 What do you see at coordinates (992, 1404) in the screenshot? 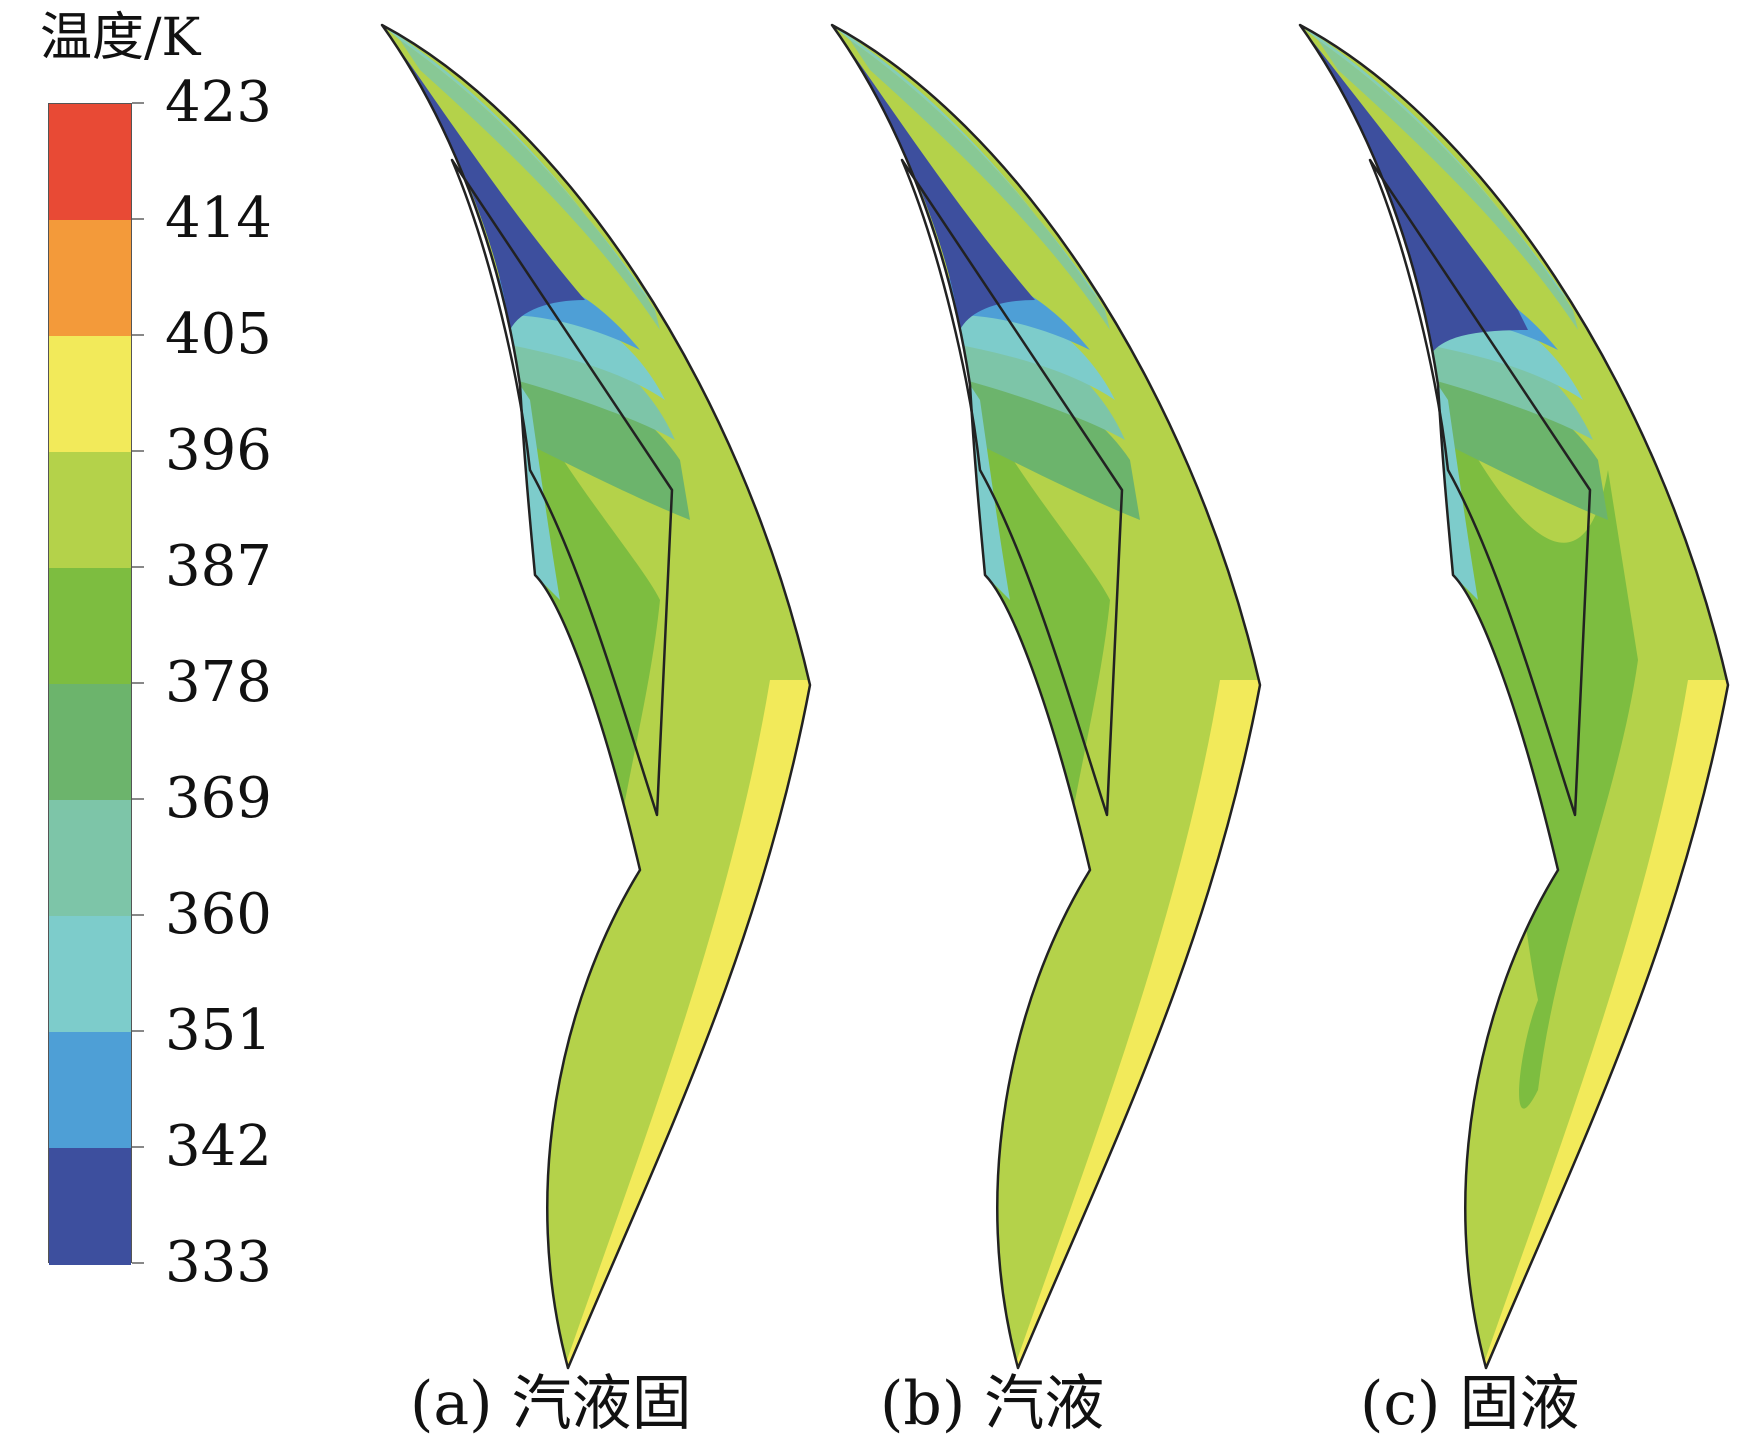
I see `caption-panel-b: (b) 汽液` at bounding box center [992, 1404].